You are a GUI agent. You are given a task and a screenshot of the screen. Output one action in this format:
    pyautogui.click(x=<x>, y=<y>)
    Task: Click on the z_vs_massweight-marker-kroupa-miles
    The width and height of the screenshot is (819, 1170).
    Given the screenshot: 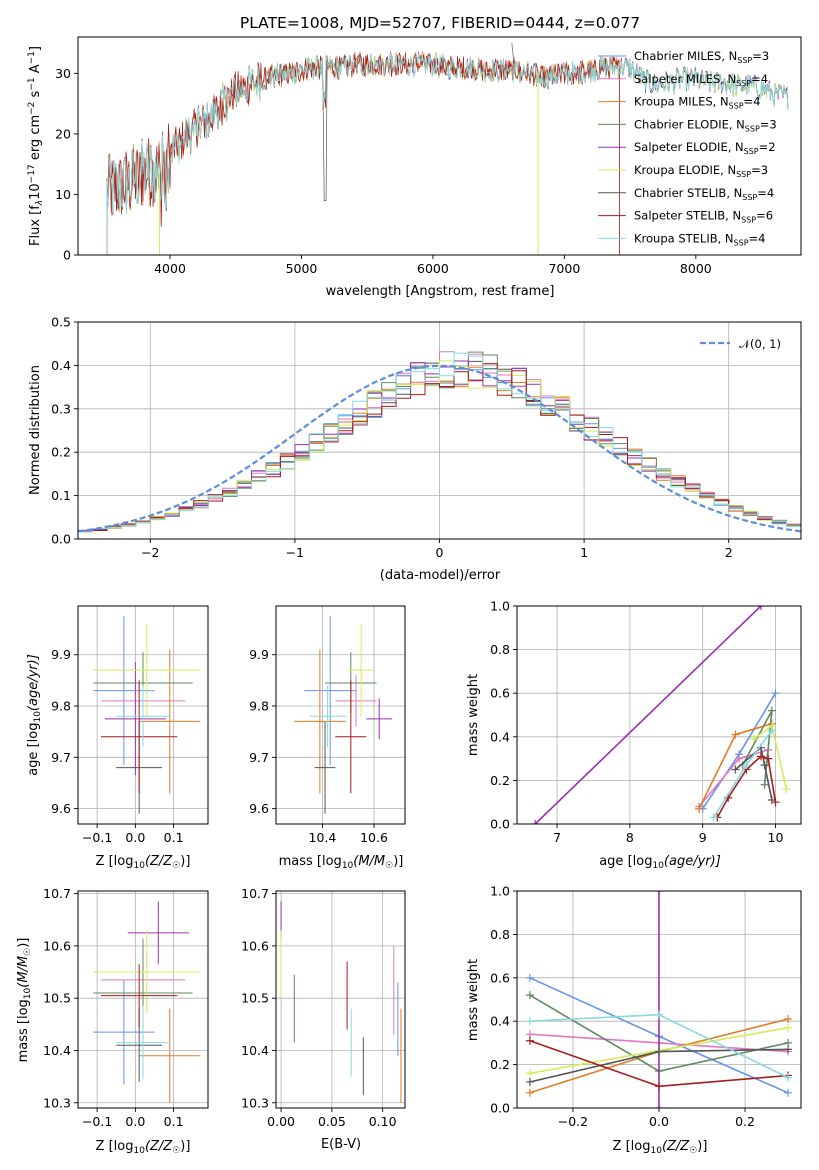 What is the action you would take?
    pyautogui.click(x=529, y=1092)
    